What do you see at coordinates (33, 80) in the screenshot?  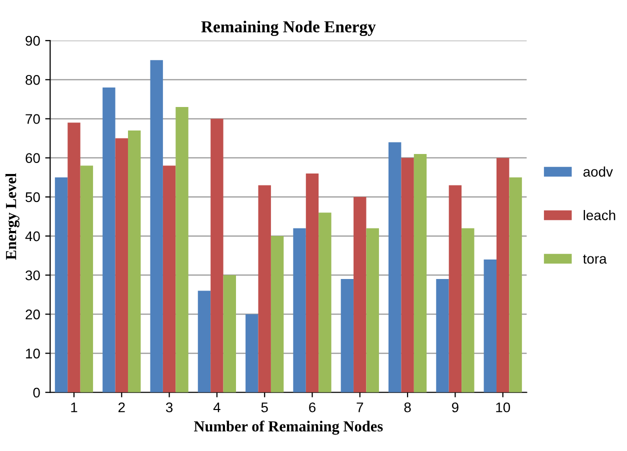 I see `y-tick-label: 80` at bounding box center [33, 80].